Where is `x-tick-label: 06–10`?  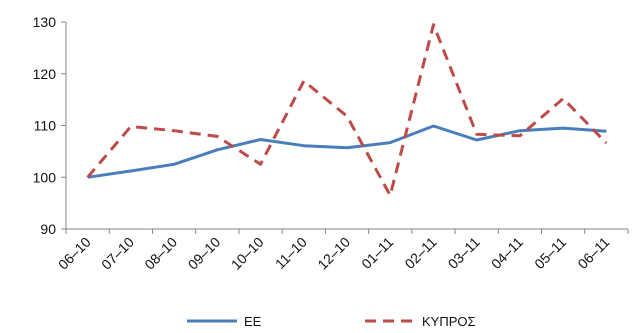 x-tick-label: 06–10 is located at coordinates (74, 253).